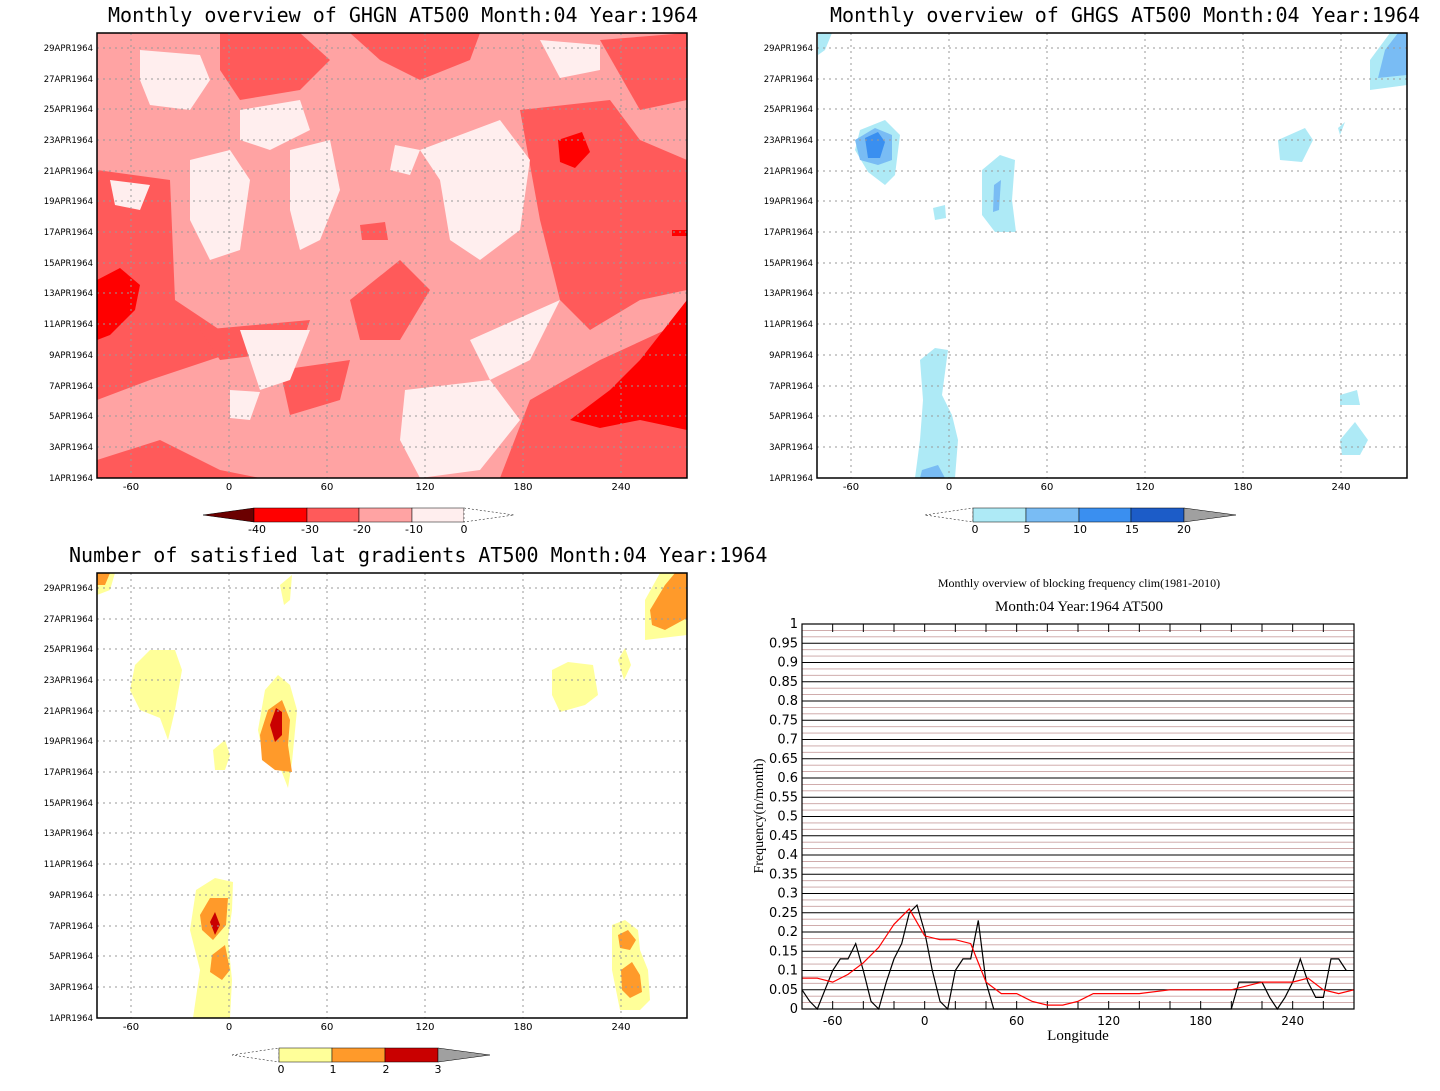  I want to click on ghgn-x-axis: -60 0 60 120 180 240, so click(377, 487).